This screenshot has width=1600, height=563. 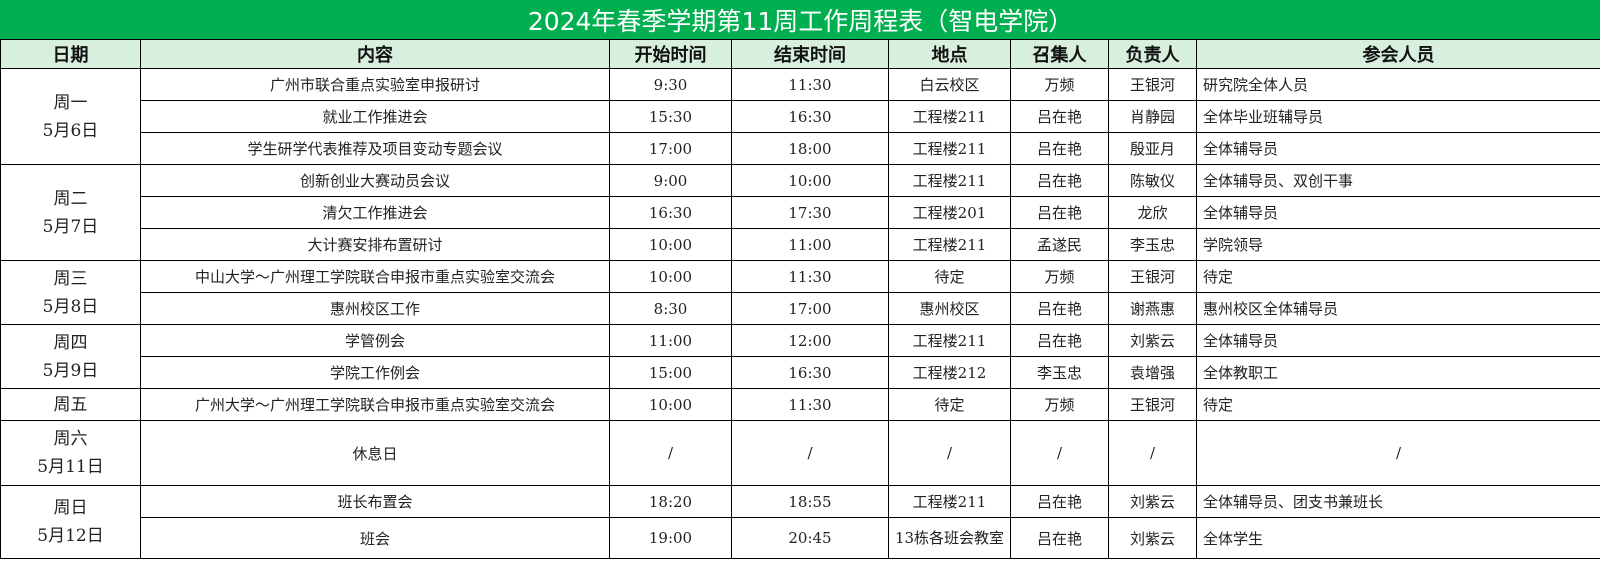 I want to click on date-cell: 周六 5月11日, so click(x=70, y=453).